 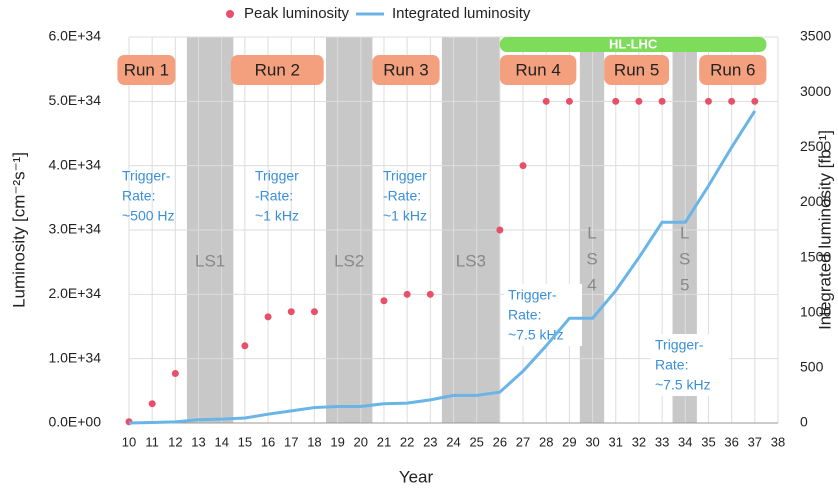 What do you see at coordinates (416, 476) in the screenshot?
I see `x-axis-label: Year` at bounding box center [416, 476].